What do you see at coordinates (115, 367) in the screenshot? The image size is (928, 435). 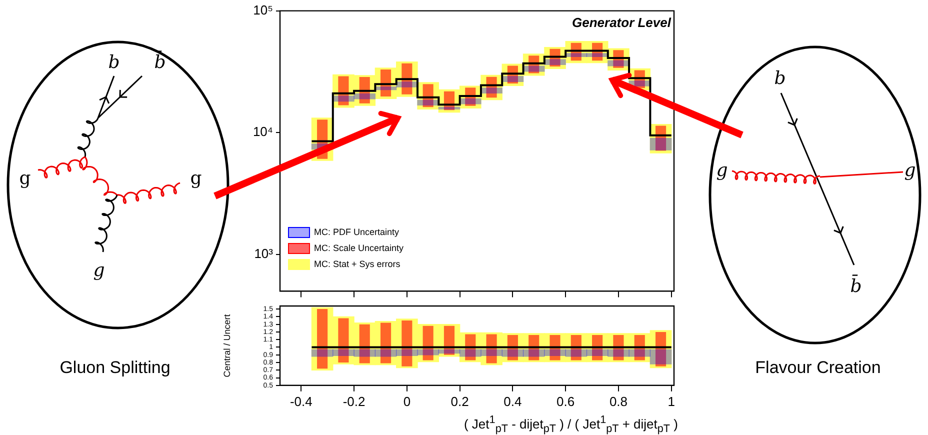 I see `text: Gluon Splitting` at bounding box center [115, 367].